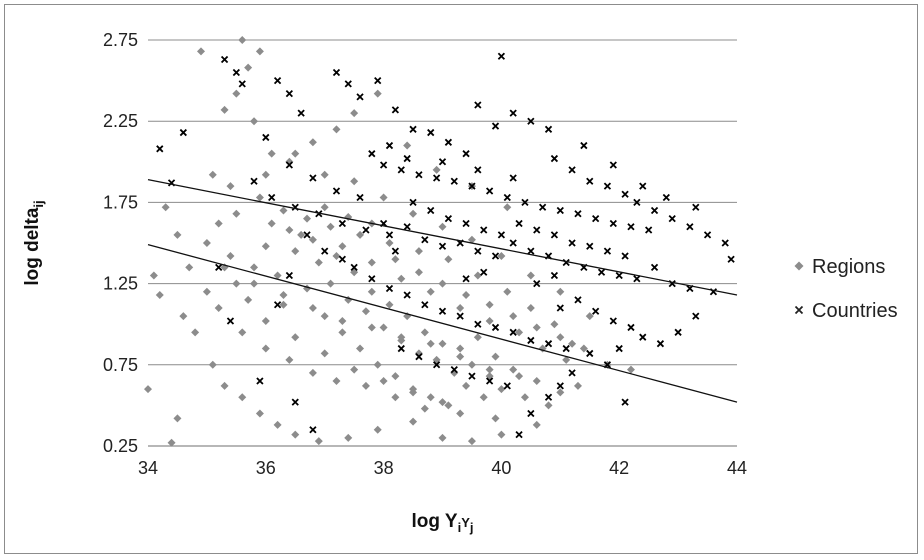  What do you see at coordinates (799, 310) in the screenshot?
I see `legend-x-marker` at bounding box center [799, 310].